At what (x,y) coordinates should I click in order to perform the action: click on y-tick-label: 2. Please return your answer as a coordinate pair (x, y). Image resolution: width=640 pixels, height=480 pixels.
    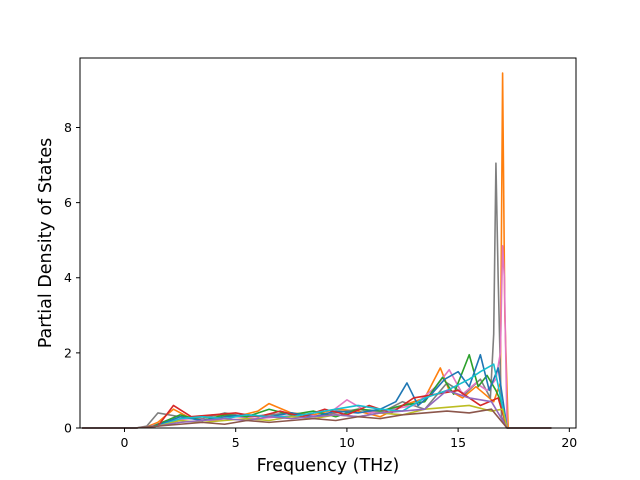
    Looking at the image, I should click on (68, 352).